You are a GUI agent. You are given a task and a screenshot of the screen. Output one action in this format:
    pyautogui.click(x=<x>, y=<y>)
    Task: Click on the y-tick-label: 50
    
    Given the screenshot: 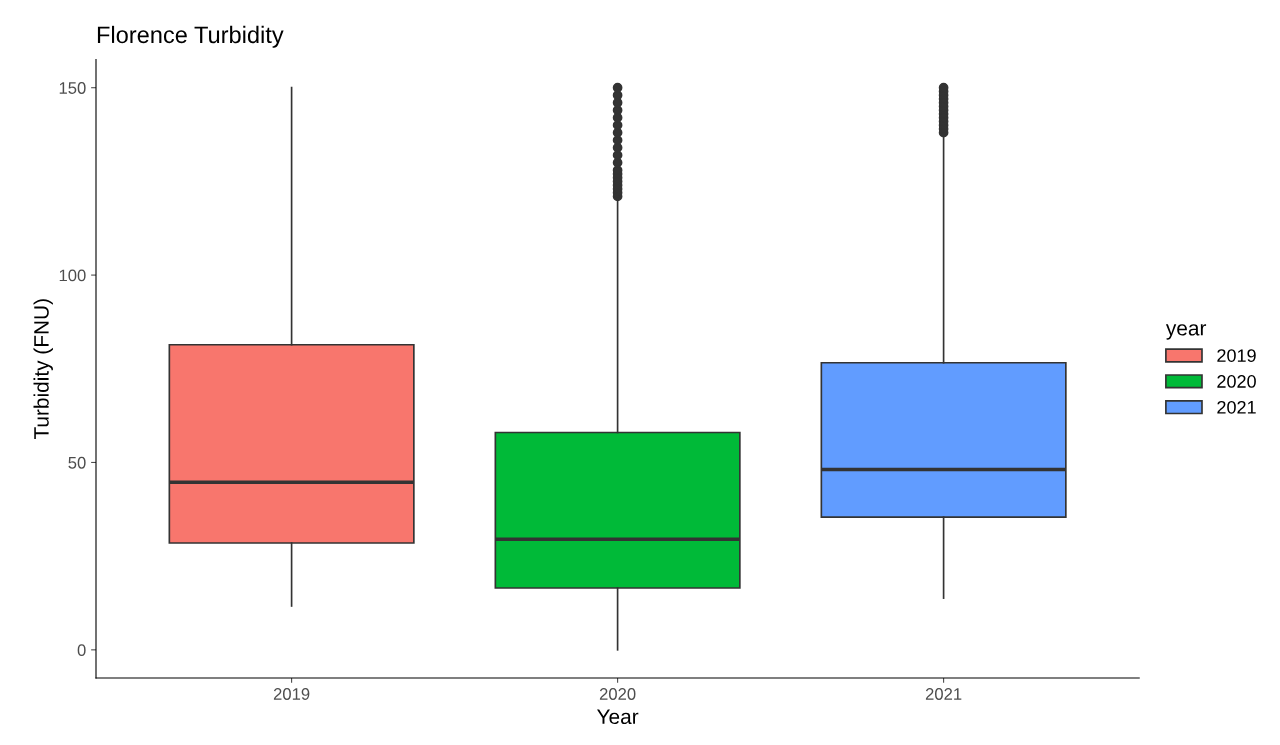 What is the action you would take?
    pyautogui.click(x=77, y=462)
    